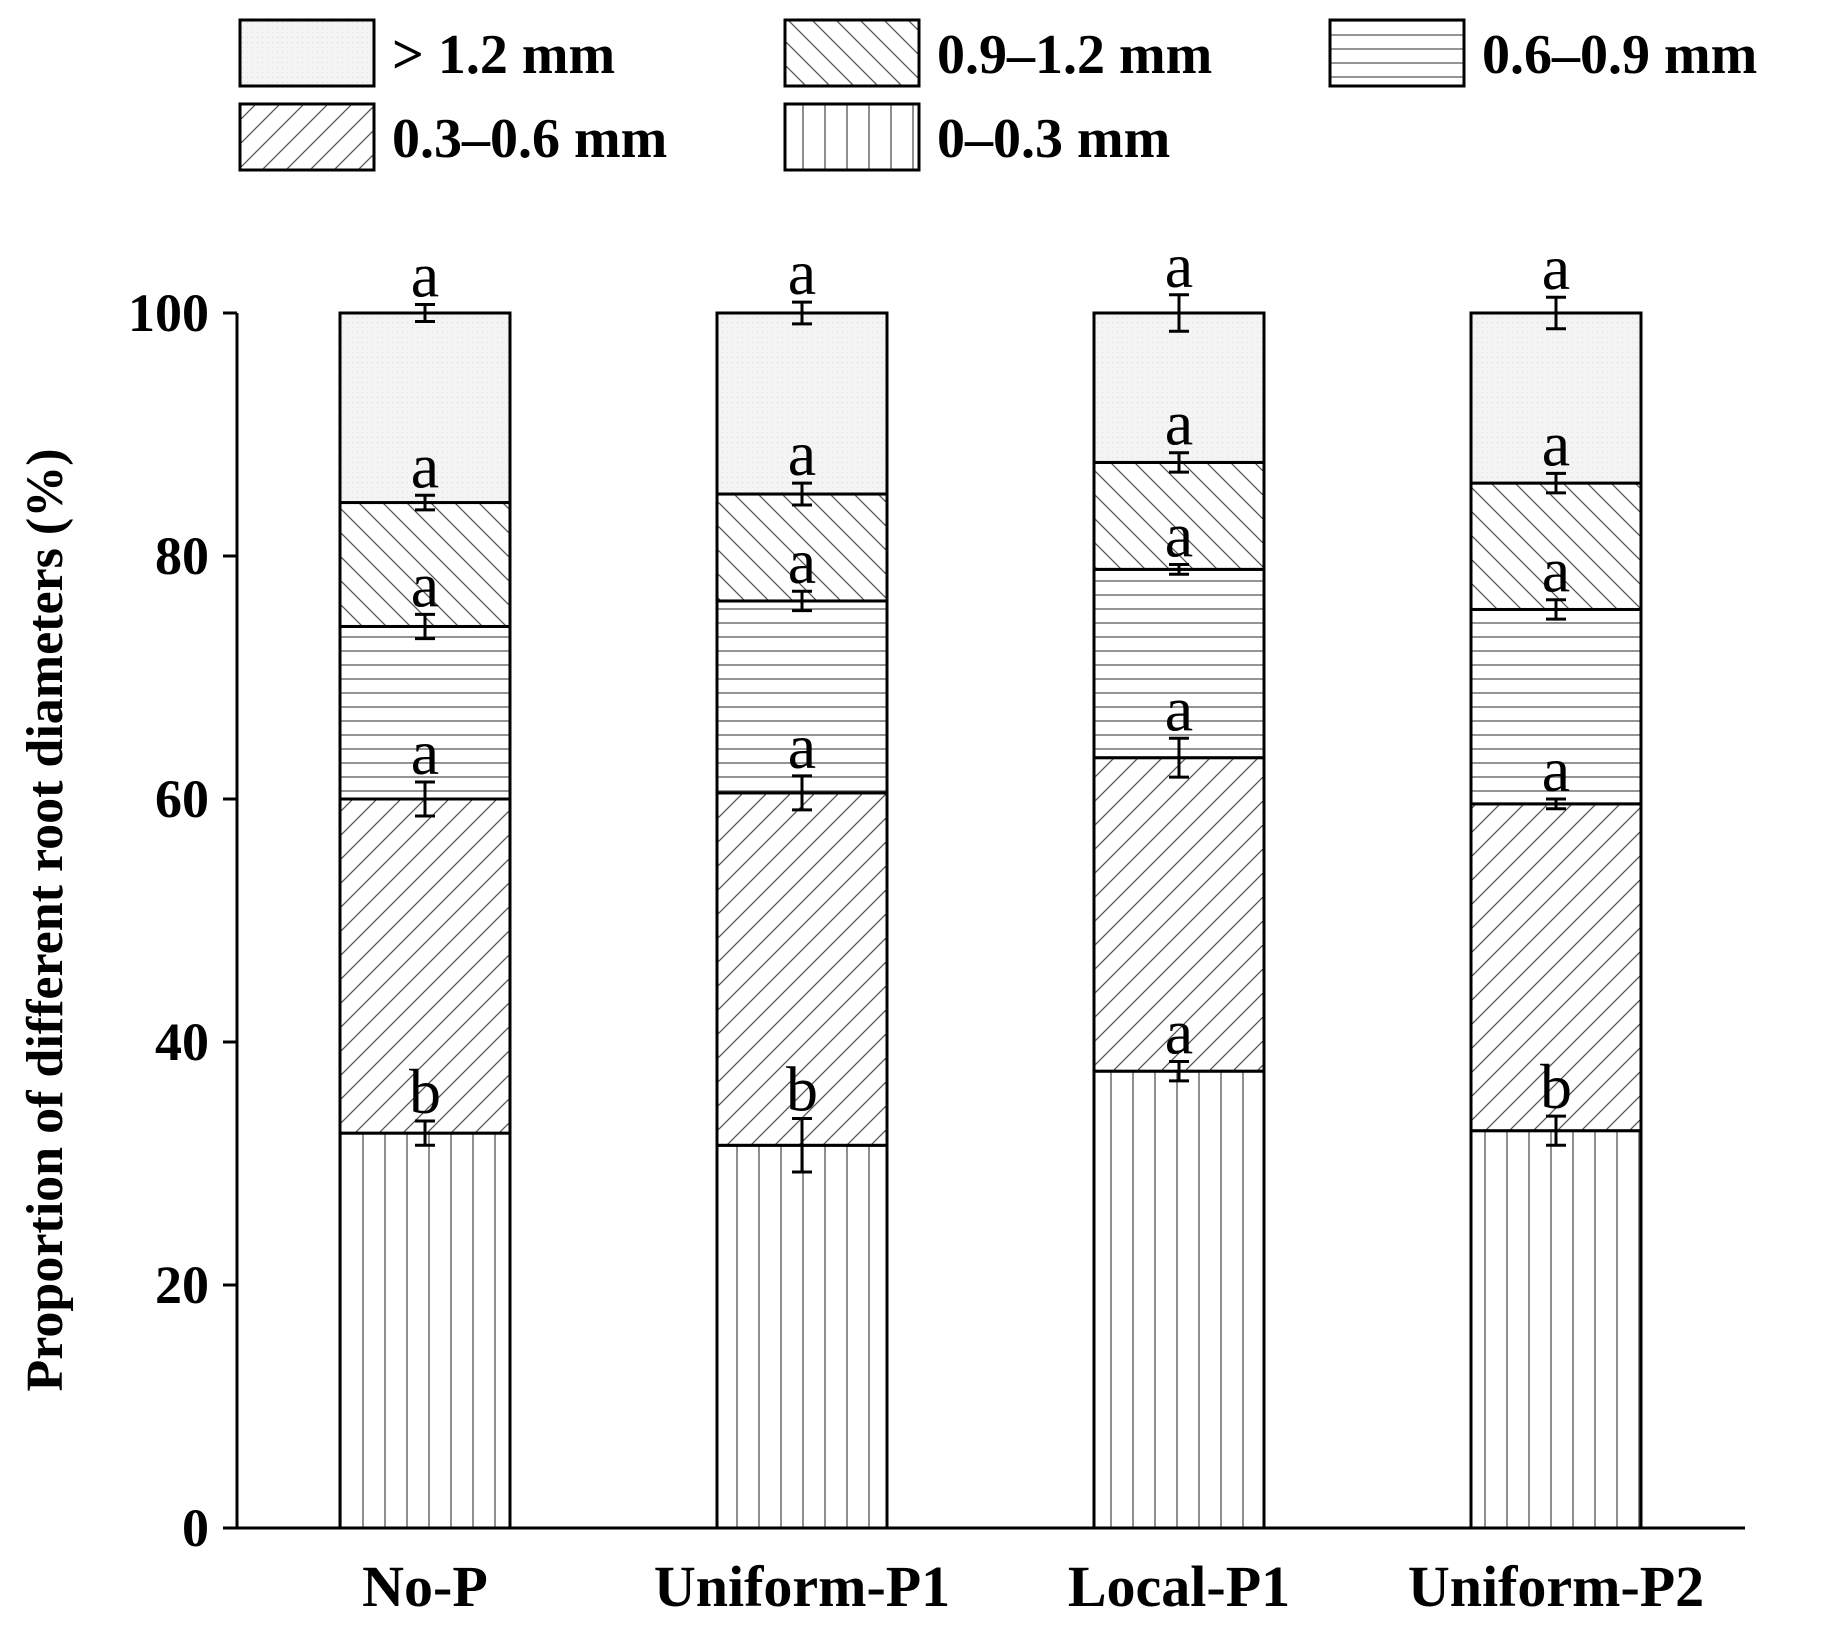 The image size is (1830, 1626). I want to click on error-bar-uniform-p2-0-9-1-2-mm, so click(1556, 483).